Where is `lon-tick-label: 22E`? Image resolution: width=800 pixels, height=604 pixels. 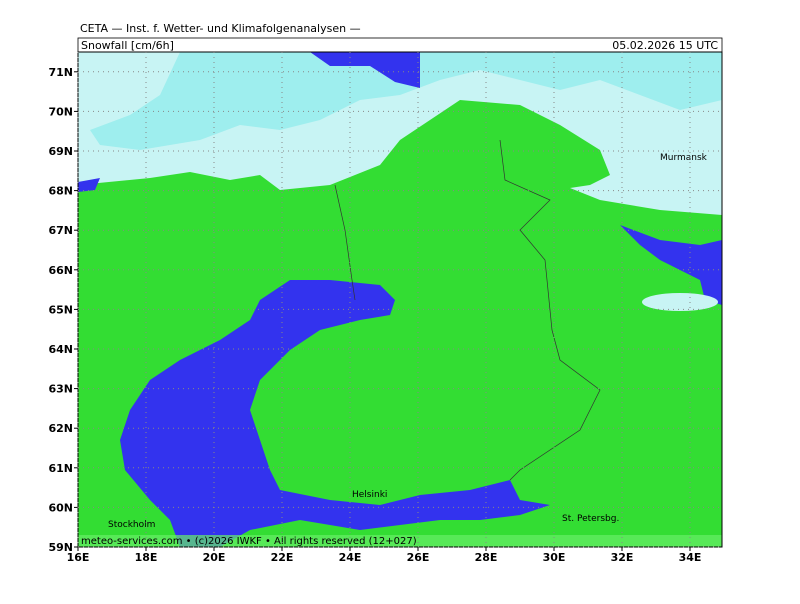
lon-tick-label: 22E is located at coordinates (282, 557).